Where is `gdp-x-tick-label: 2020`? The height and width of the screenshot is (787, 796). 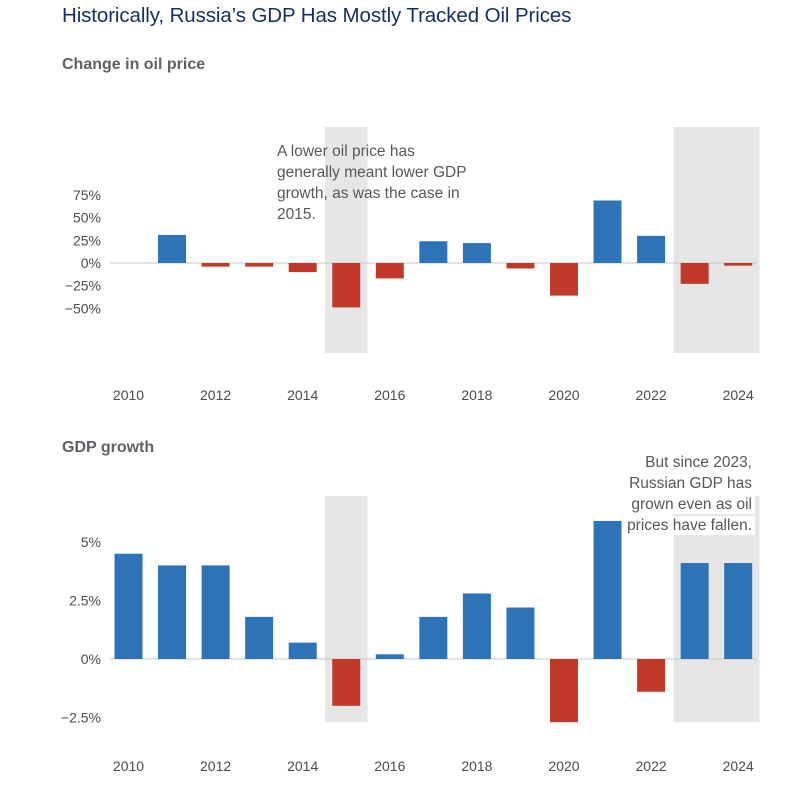 gdp-x-tick-label: 2020 is located at coordinates (563, 766).